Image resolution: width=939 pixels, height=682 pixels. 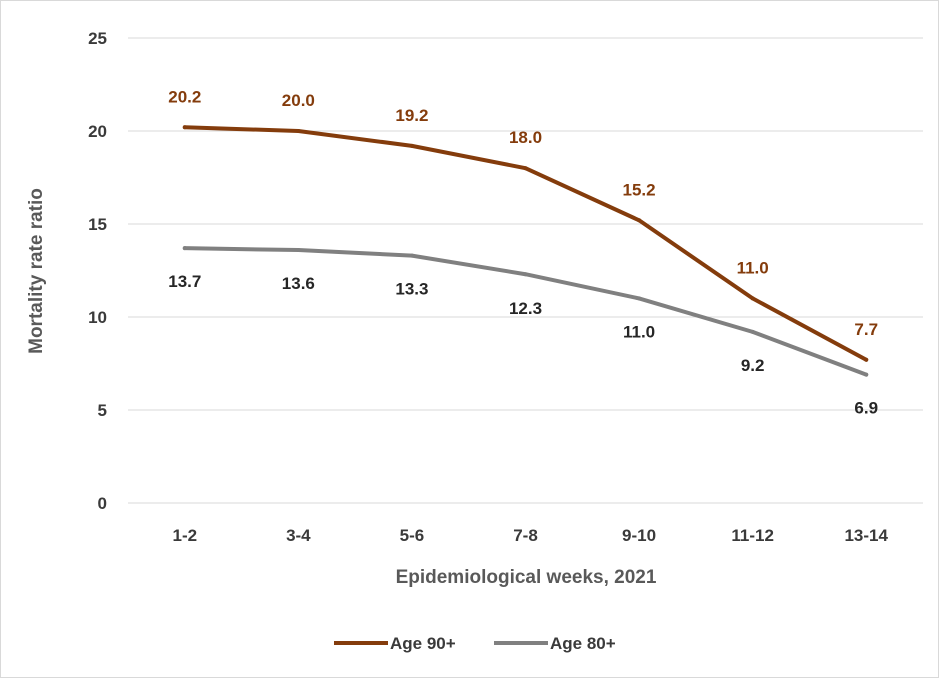 What do you see at coordinates (866, 329) in the screenshot?
I see `data-label: 7.7` at bounding box center [866, 329].